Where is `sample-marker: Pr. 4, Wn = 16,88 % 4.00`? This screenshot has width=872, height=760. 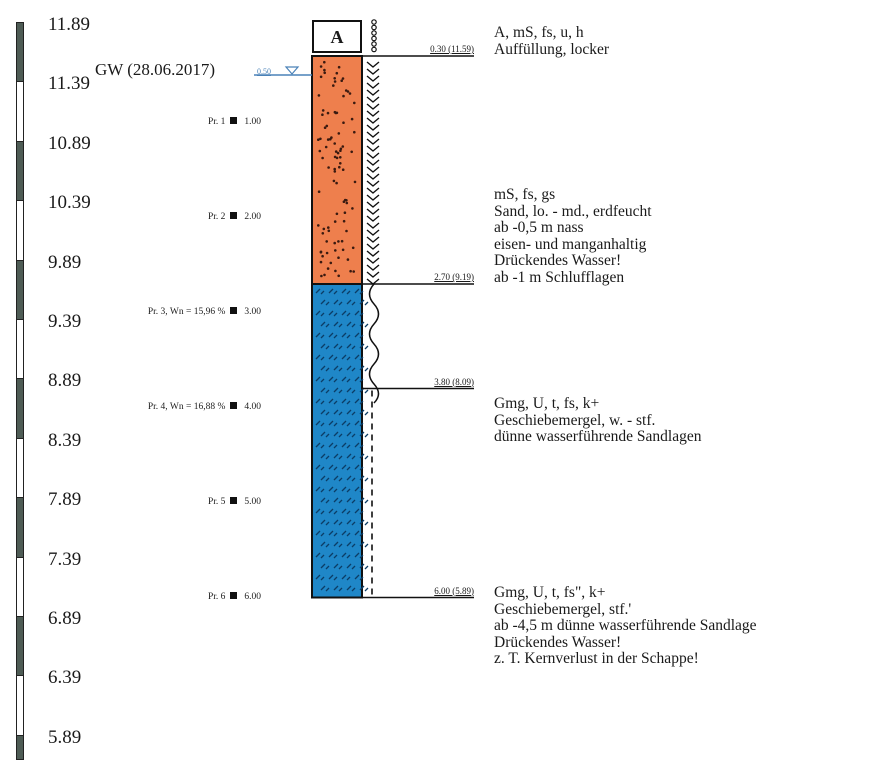 sample-marker: Pr. 4, Wn = 16,88 % 4.00 is located at coordinates (204, 406).